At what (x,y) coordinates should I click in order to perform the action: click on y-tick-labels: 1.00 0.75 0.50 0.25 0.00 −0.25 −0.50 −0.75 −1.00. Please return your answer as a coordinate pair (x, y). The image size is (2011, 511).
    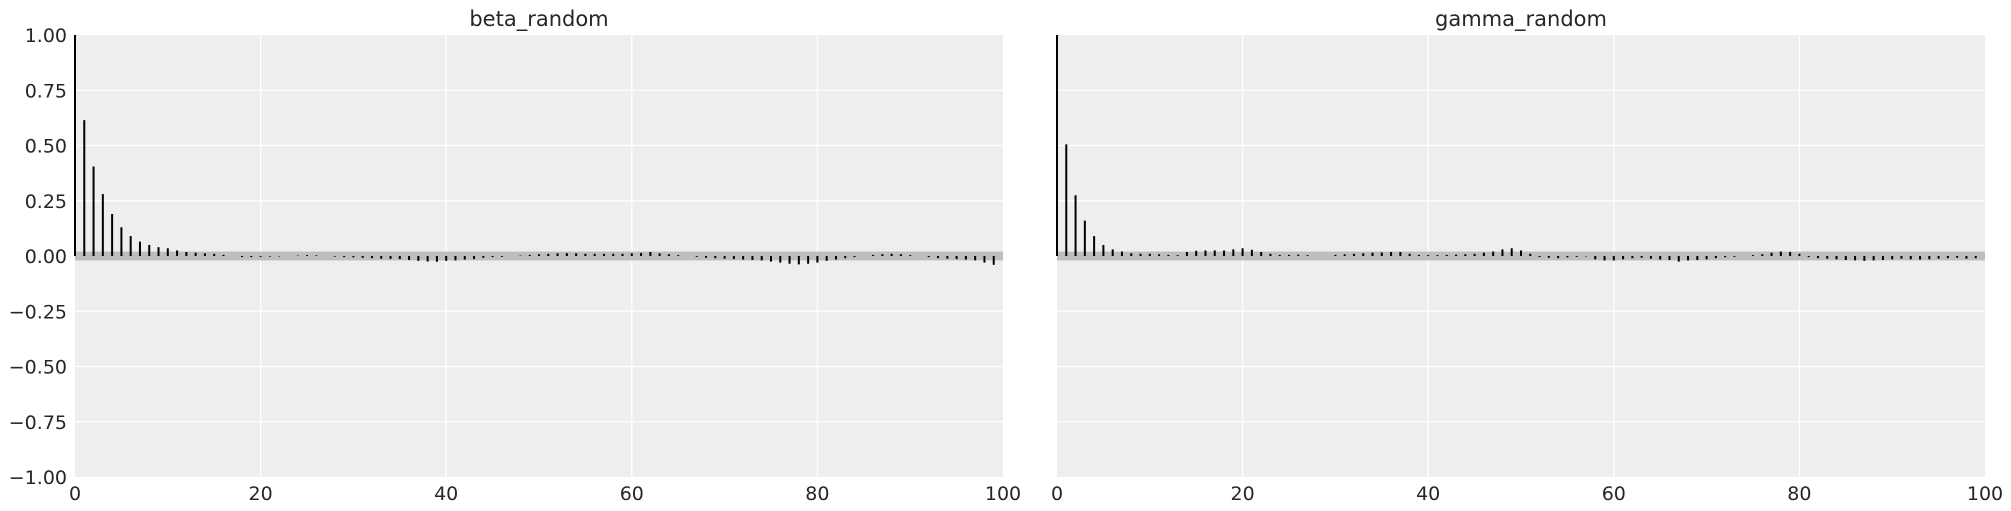
    Looking at the image, I should click on (38, 257).